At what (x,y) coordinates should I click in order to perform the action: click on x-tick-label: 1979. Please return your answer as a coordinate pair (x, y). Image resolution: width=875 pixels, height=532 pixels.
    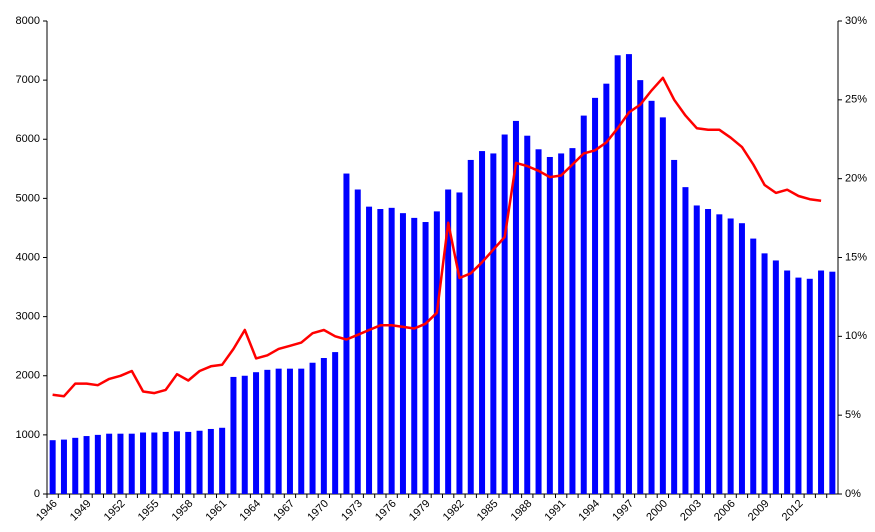
    Looking at the image, I should click on (420, 511).